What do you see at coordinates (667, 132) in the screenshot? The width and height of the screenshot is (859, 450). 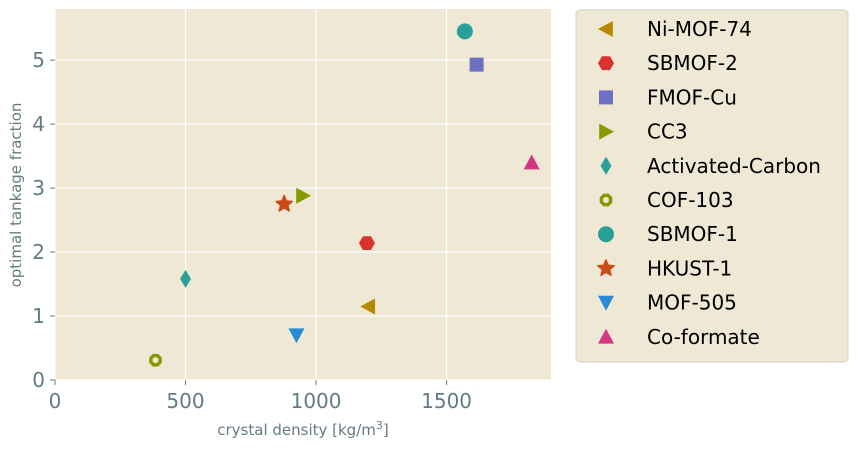 I see `legend-label: CC3` at bounding box center [667, 132].